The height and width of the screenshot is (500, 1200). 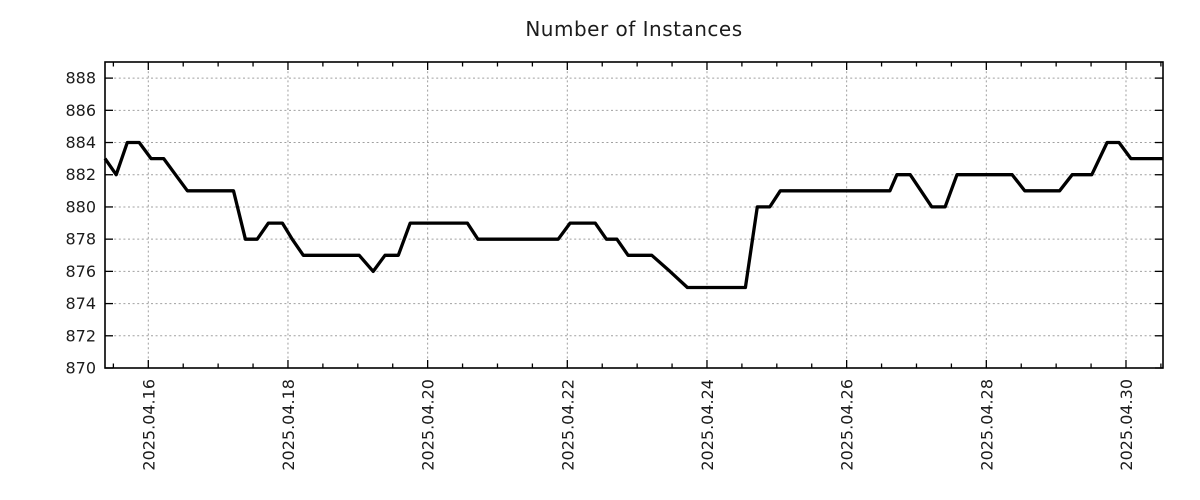 What do you see at coordinates (80, 174) in the screenshot?
I see `y-tick-label: 882` at bounding box center [80, 174].